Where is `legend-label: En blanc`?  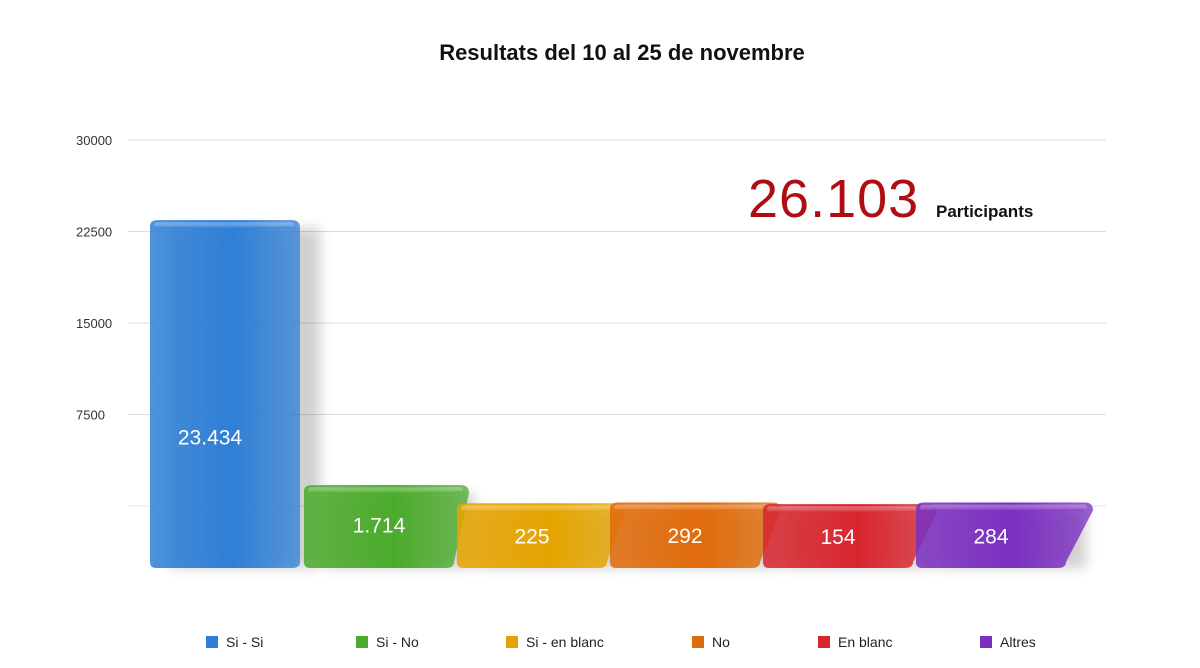 legend-label: En blanc is located at coordinates (865, 642).